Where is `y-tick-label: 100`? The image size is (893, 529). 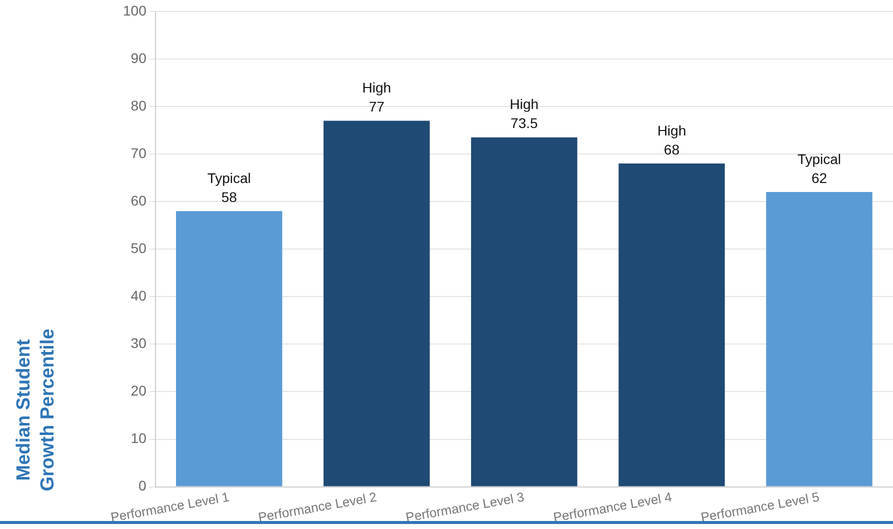
y-tick-label: 100 is located at coordinates (135, 10).